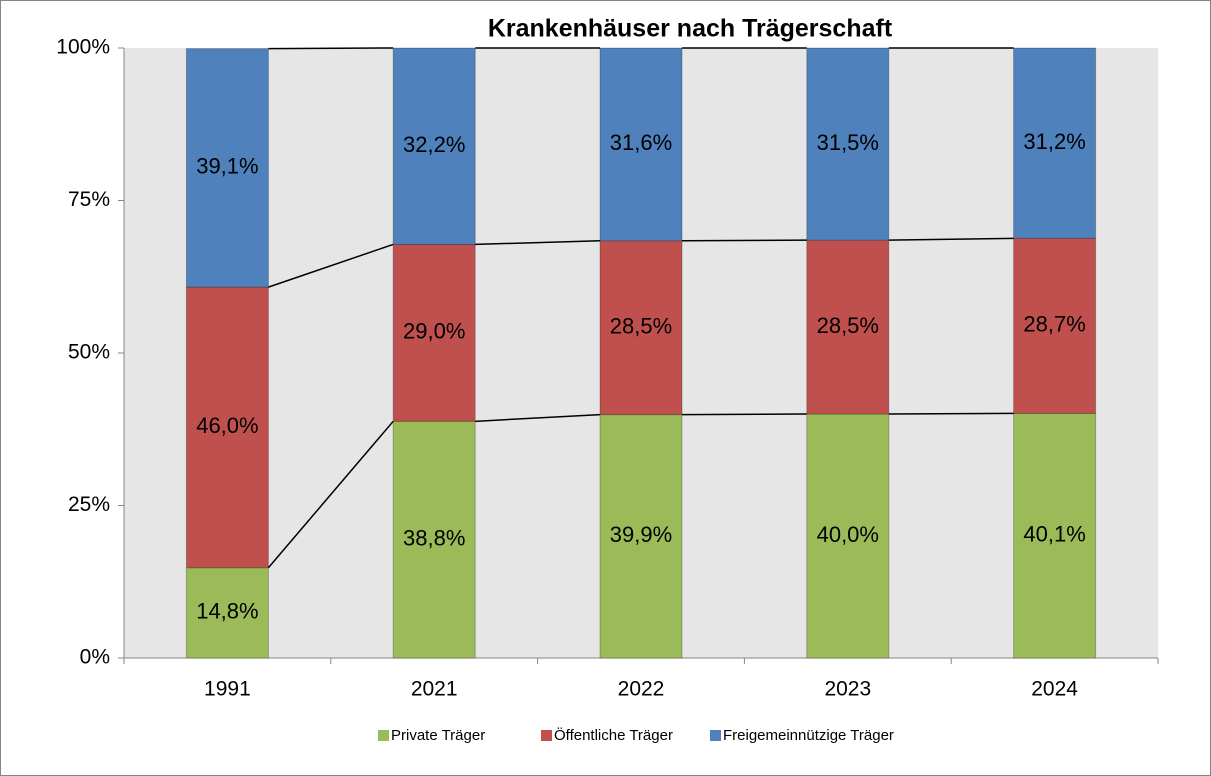 This screenshot has height=776, width=1211. What do you see at coordinates (808, 735) in the screenshot?
I see `legend-label: Freigemeinnützige Träger` at bounding box center [808, 735].